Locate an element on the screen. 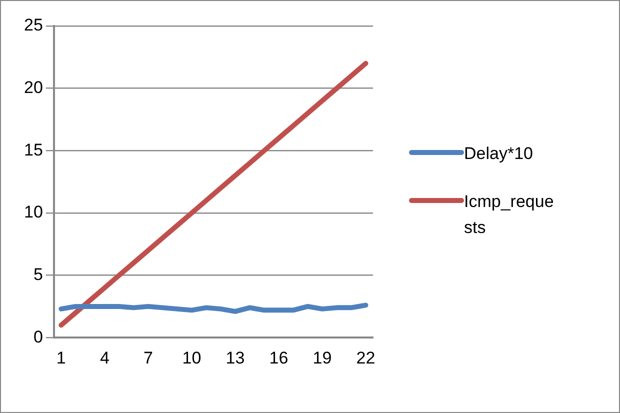 This screenshot has width=620, height=413. y-tick-label: 20 is located at coordinates (33, 88).